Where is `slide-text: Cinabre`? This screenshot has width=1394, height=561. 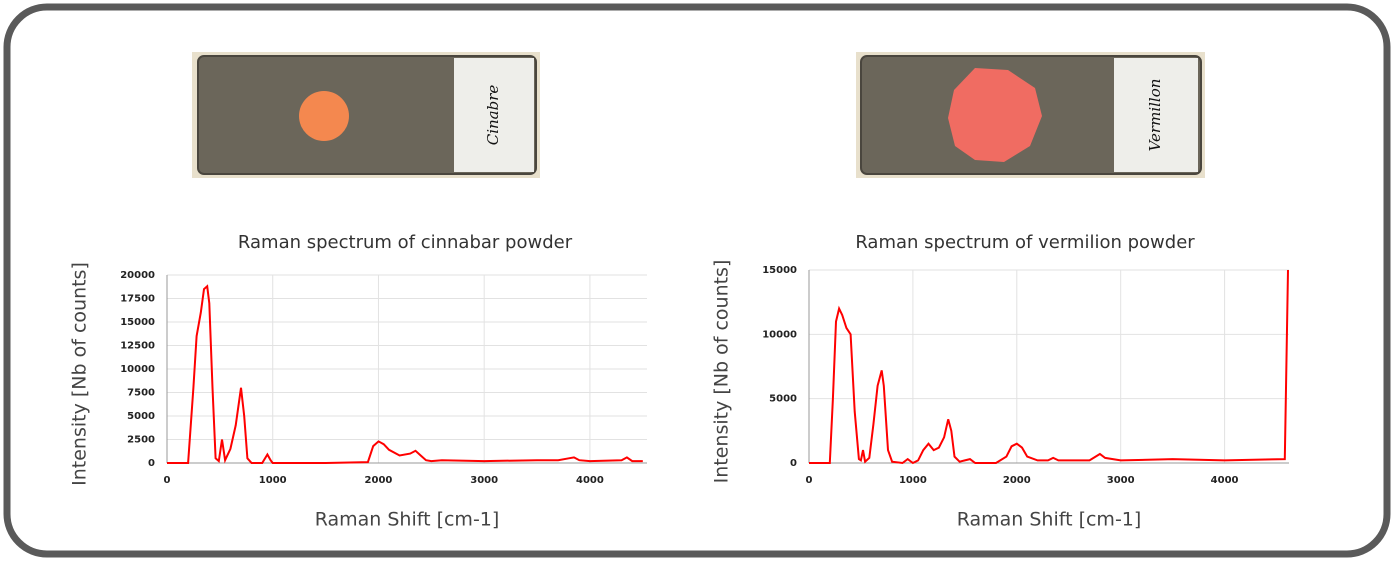 slide-text: Cinabre is located at coordinates (493, 115).